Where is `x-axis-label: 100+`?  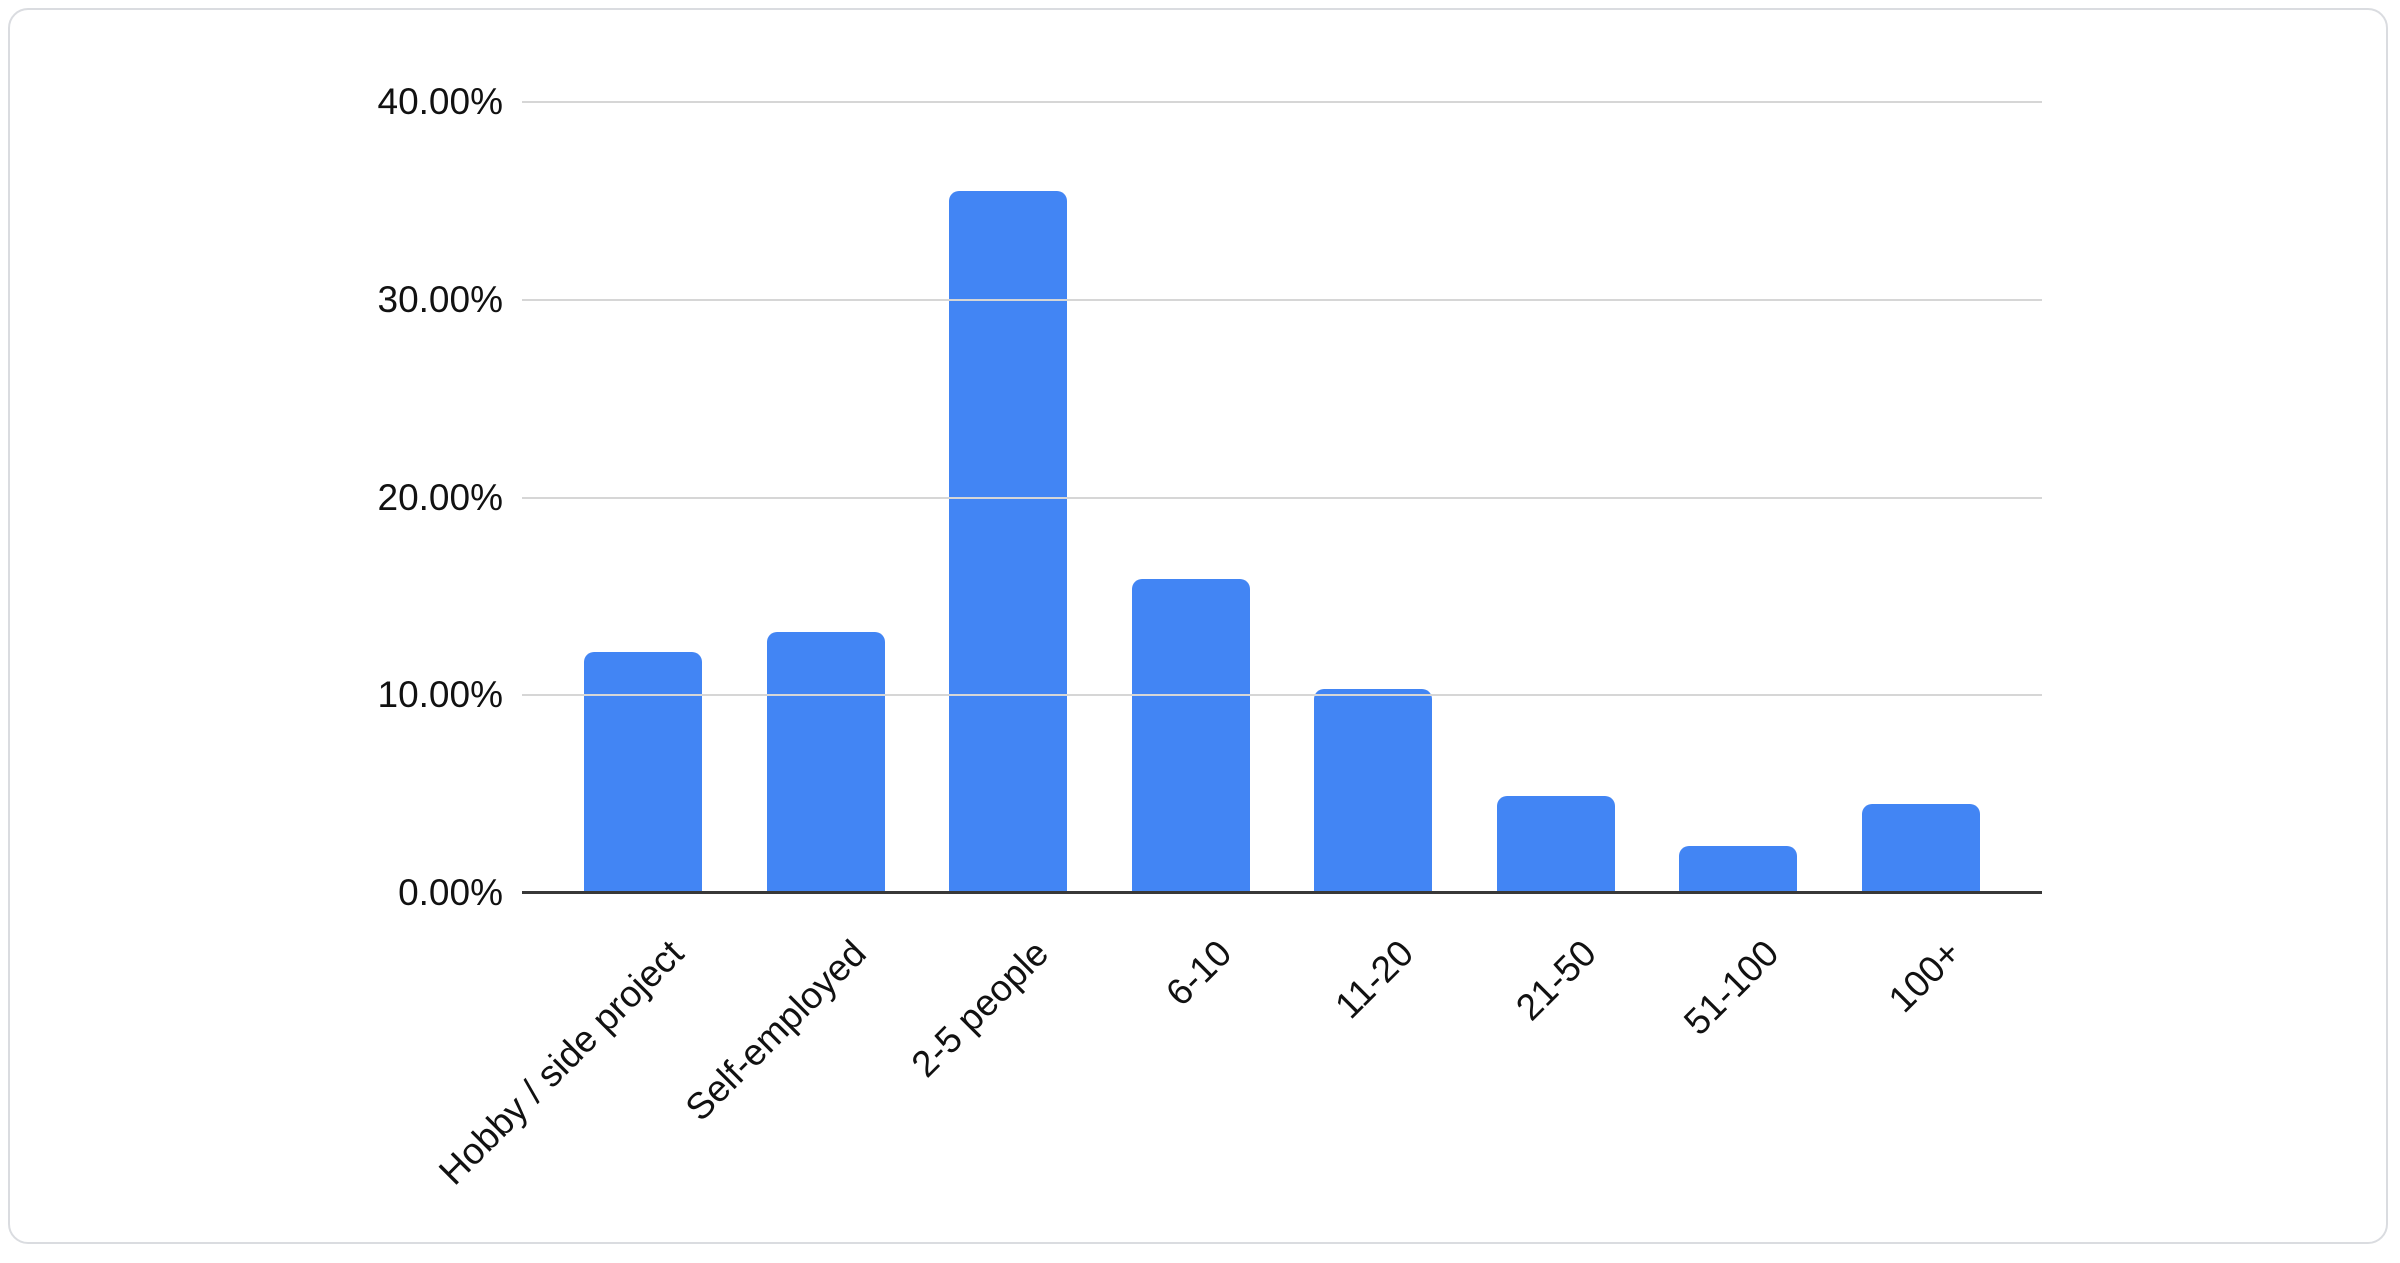
x-axis-label: 100+ is located at coordinates (1925, 976).